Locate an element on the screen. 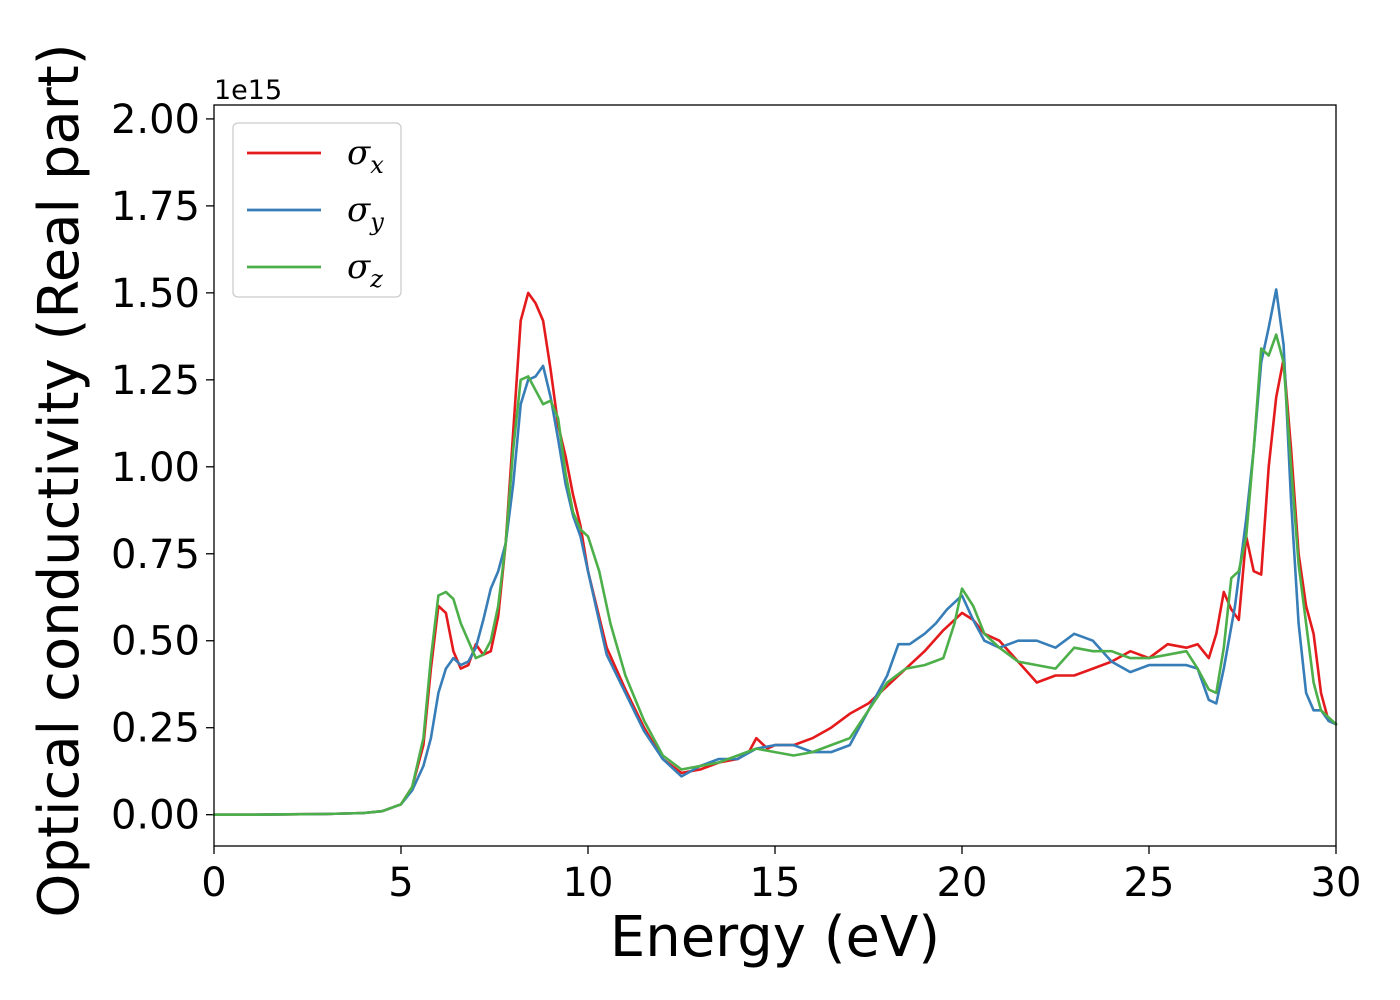 This screenshot has width=1400, height=1000. x-tick-label: 20 is located at coordinates (962, 883).